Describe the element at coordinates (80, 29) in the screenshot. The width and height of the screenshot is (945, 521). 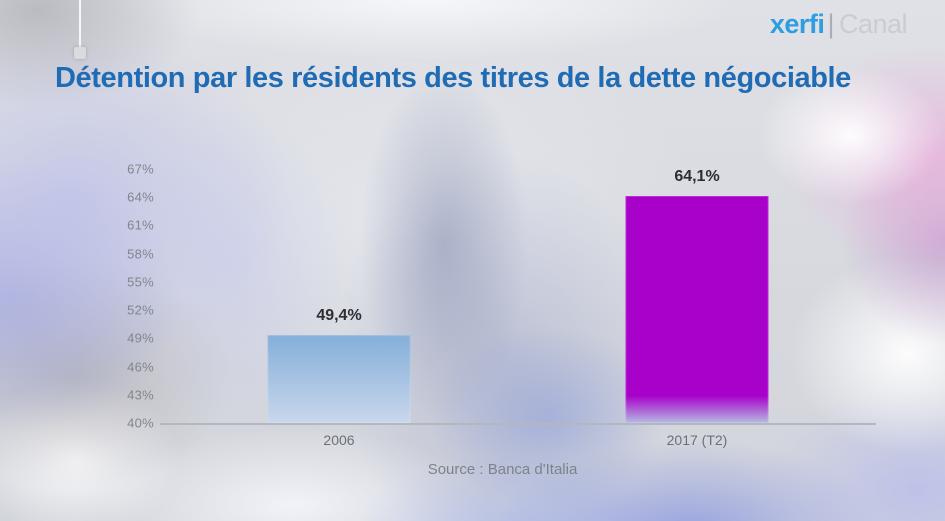
I see `video-marker` at that location.